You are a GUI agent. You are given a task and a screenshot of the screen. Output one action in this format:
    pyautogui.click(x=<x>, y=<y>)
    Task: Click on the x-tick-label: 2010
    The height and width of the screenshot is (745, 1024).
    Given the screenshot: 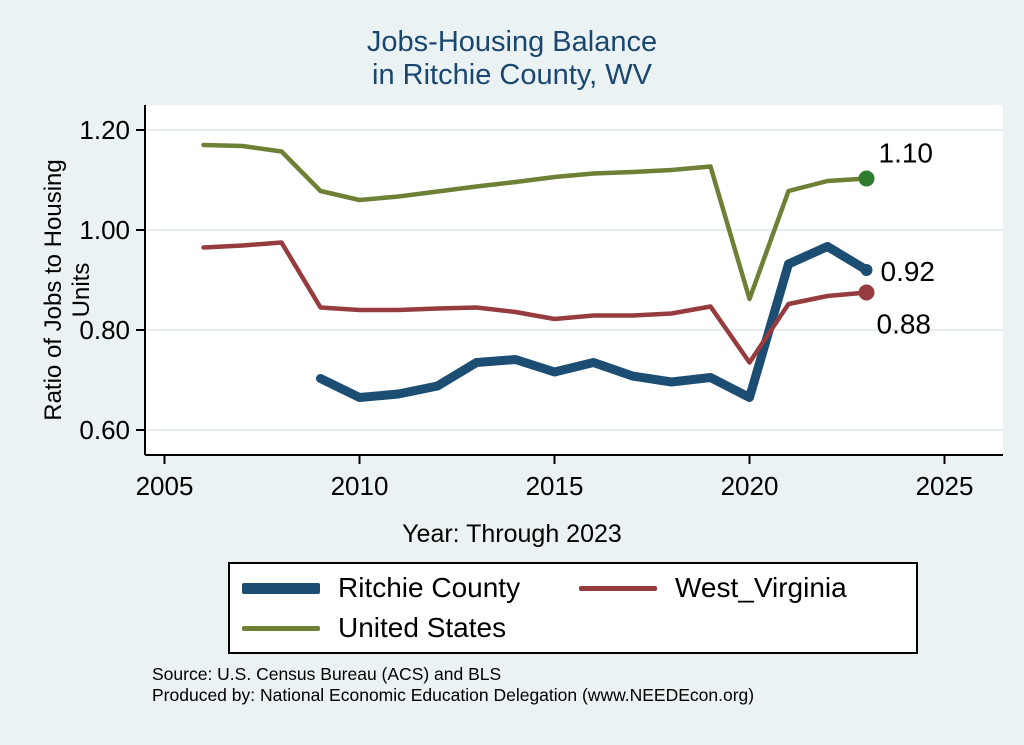 What is the action you would take?
    pyautogui.click(x=360, y=486)
    